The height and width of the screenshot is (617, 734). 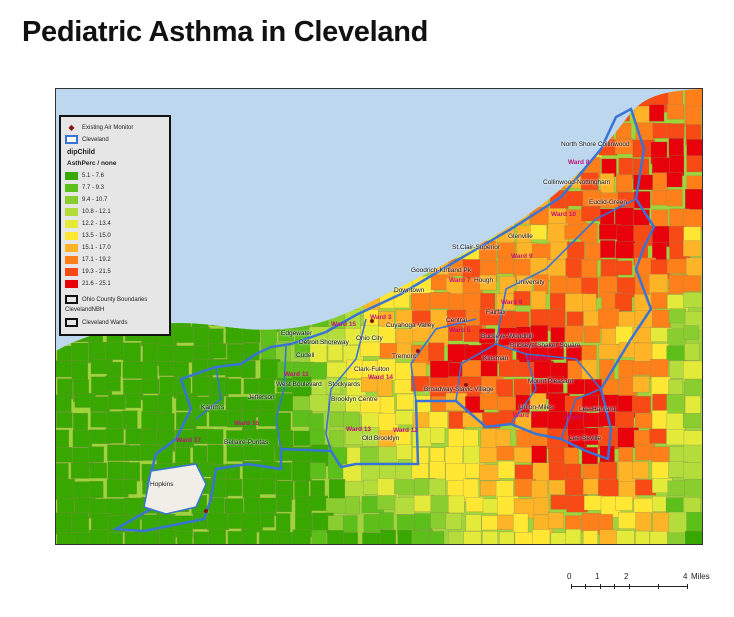 I want to click on scale-tick-mark, so click(x=687, y=586).